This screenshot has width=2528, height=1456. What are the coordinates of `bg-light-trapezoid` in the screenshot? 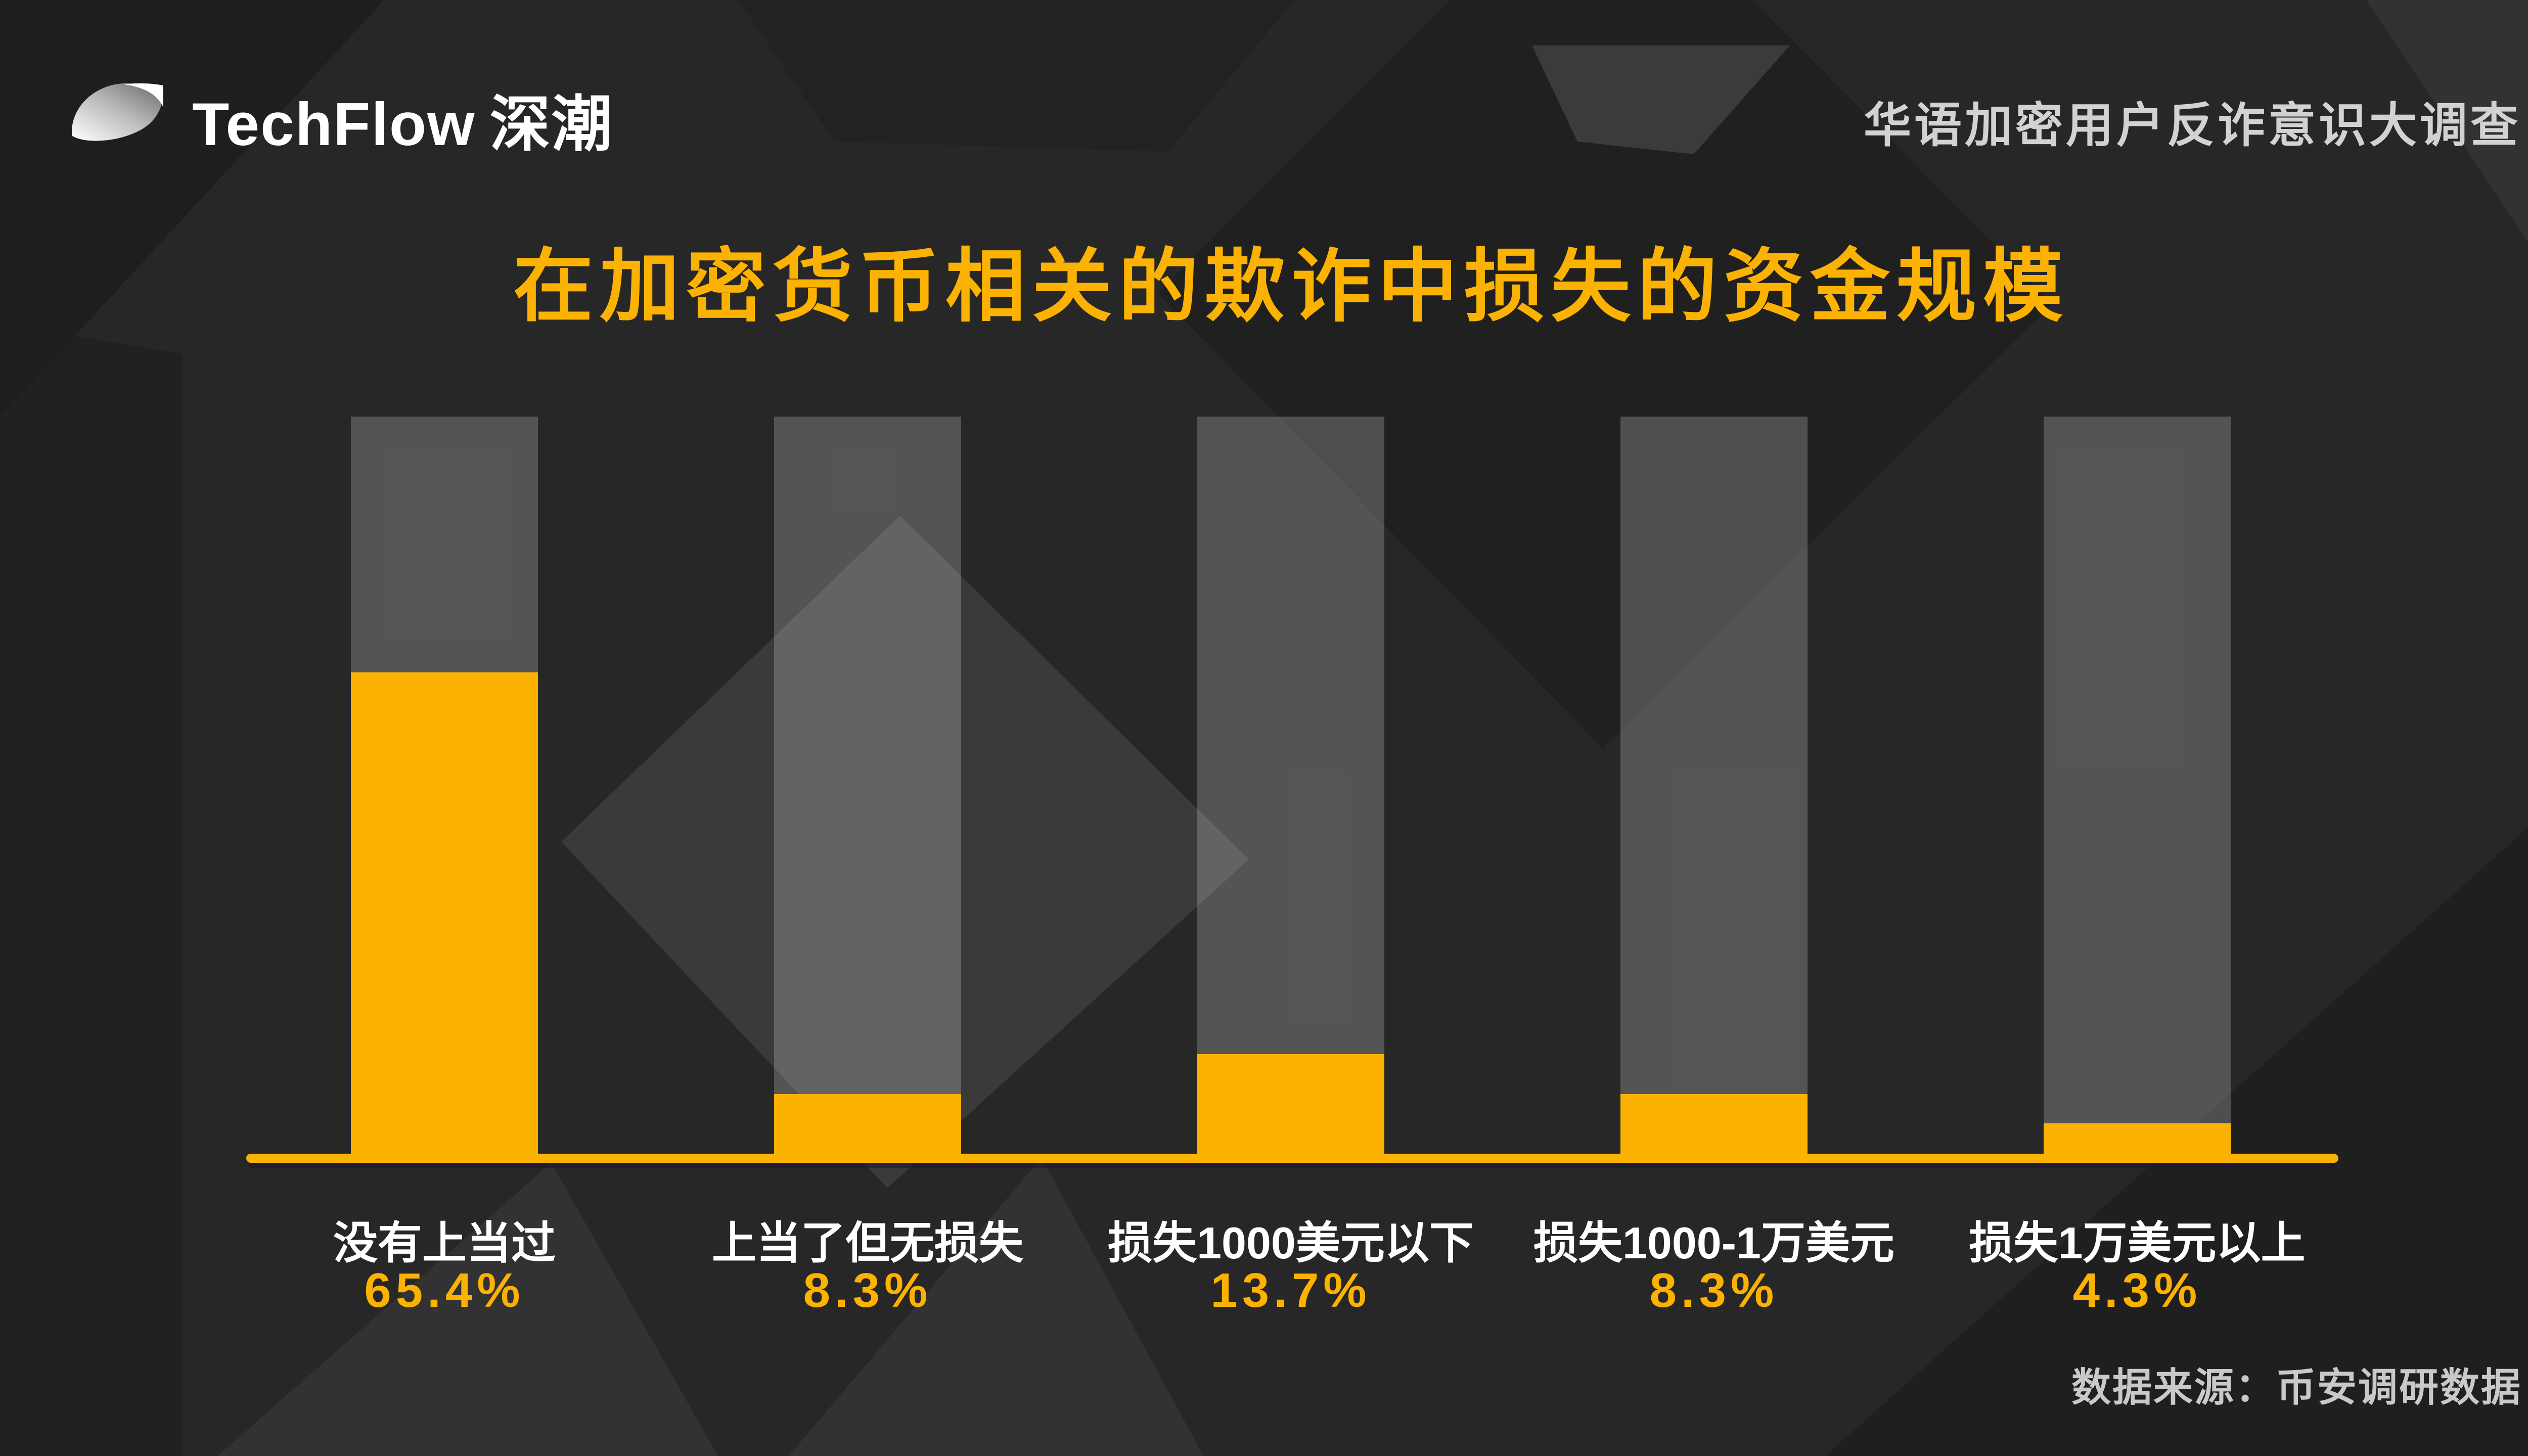 It's located at (1661, 100).